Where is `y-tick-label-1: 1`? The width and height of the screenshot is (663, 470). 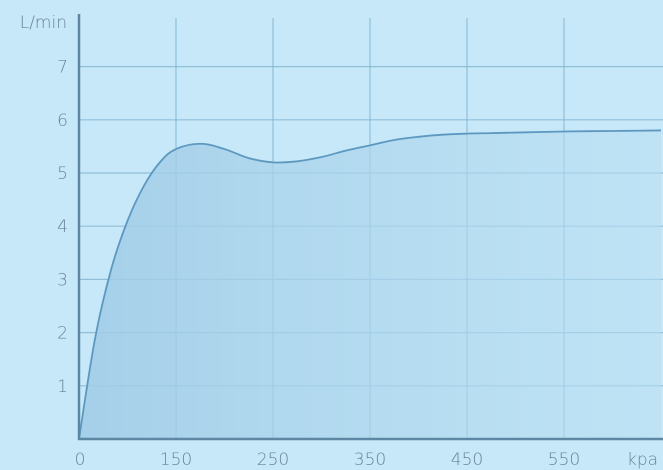
y-tick-label-1: 1 is located at coordinates (62, 387).